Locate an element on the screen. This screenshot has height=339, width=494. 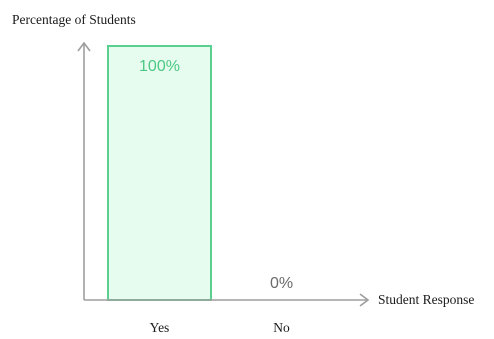
x-tick-label-no: No is located at coordinates (281, 327).